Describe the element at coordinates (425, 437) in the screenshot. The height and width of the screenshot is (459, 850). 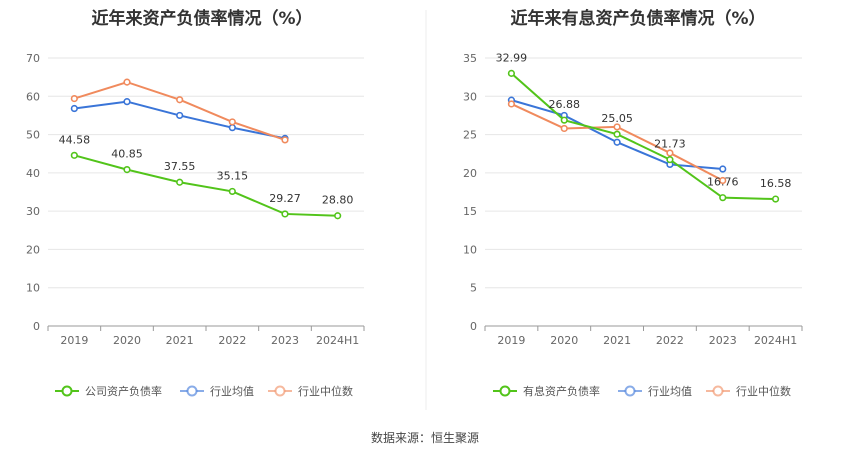
I see `source-note: 数据来源：恒生聚源` at that location.